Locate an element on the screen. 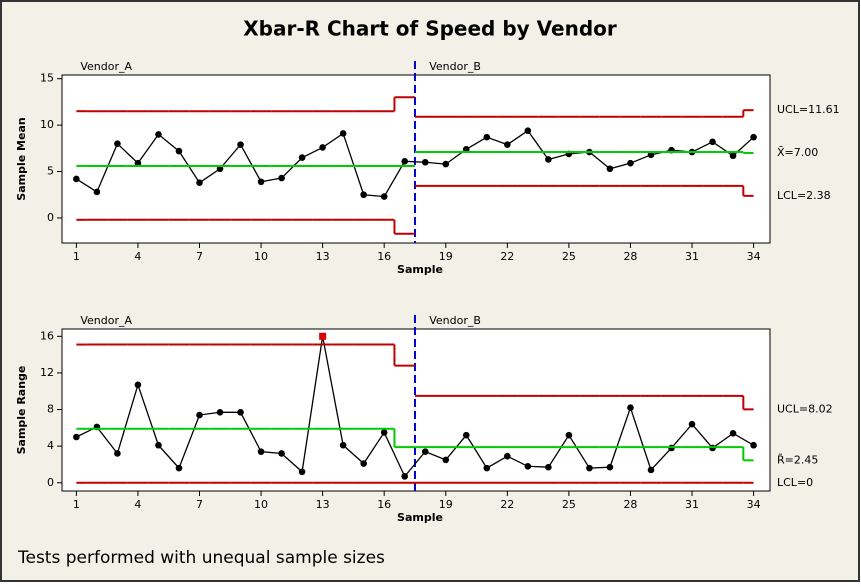  flagged-point is located at coordinates (323, 336).